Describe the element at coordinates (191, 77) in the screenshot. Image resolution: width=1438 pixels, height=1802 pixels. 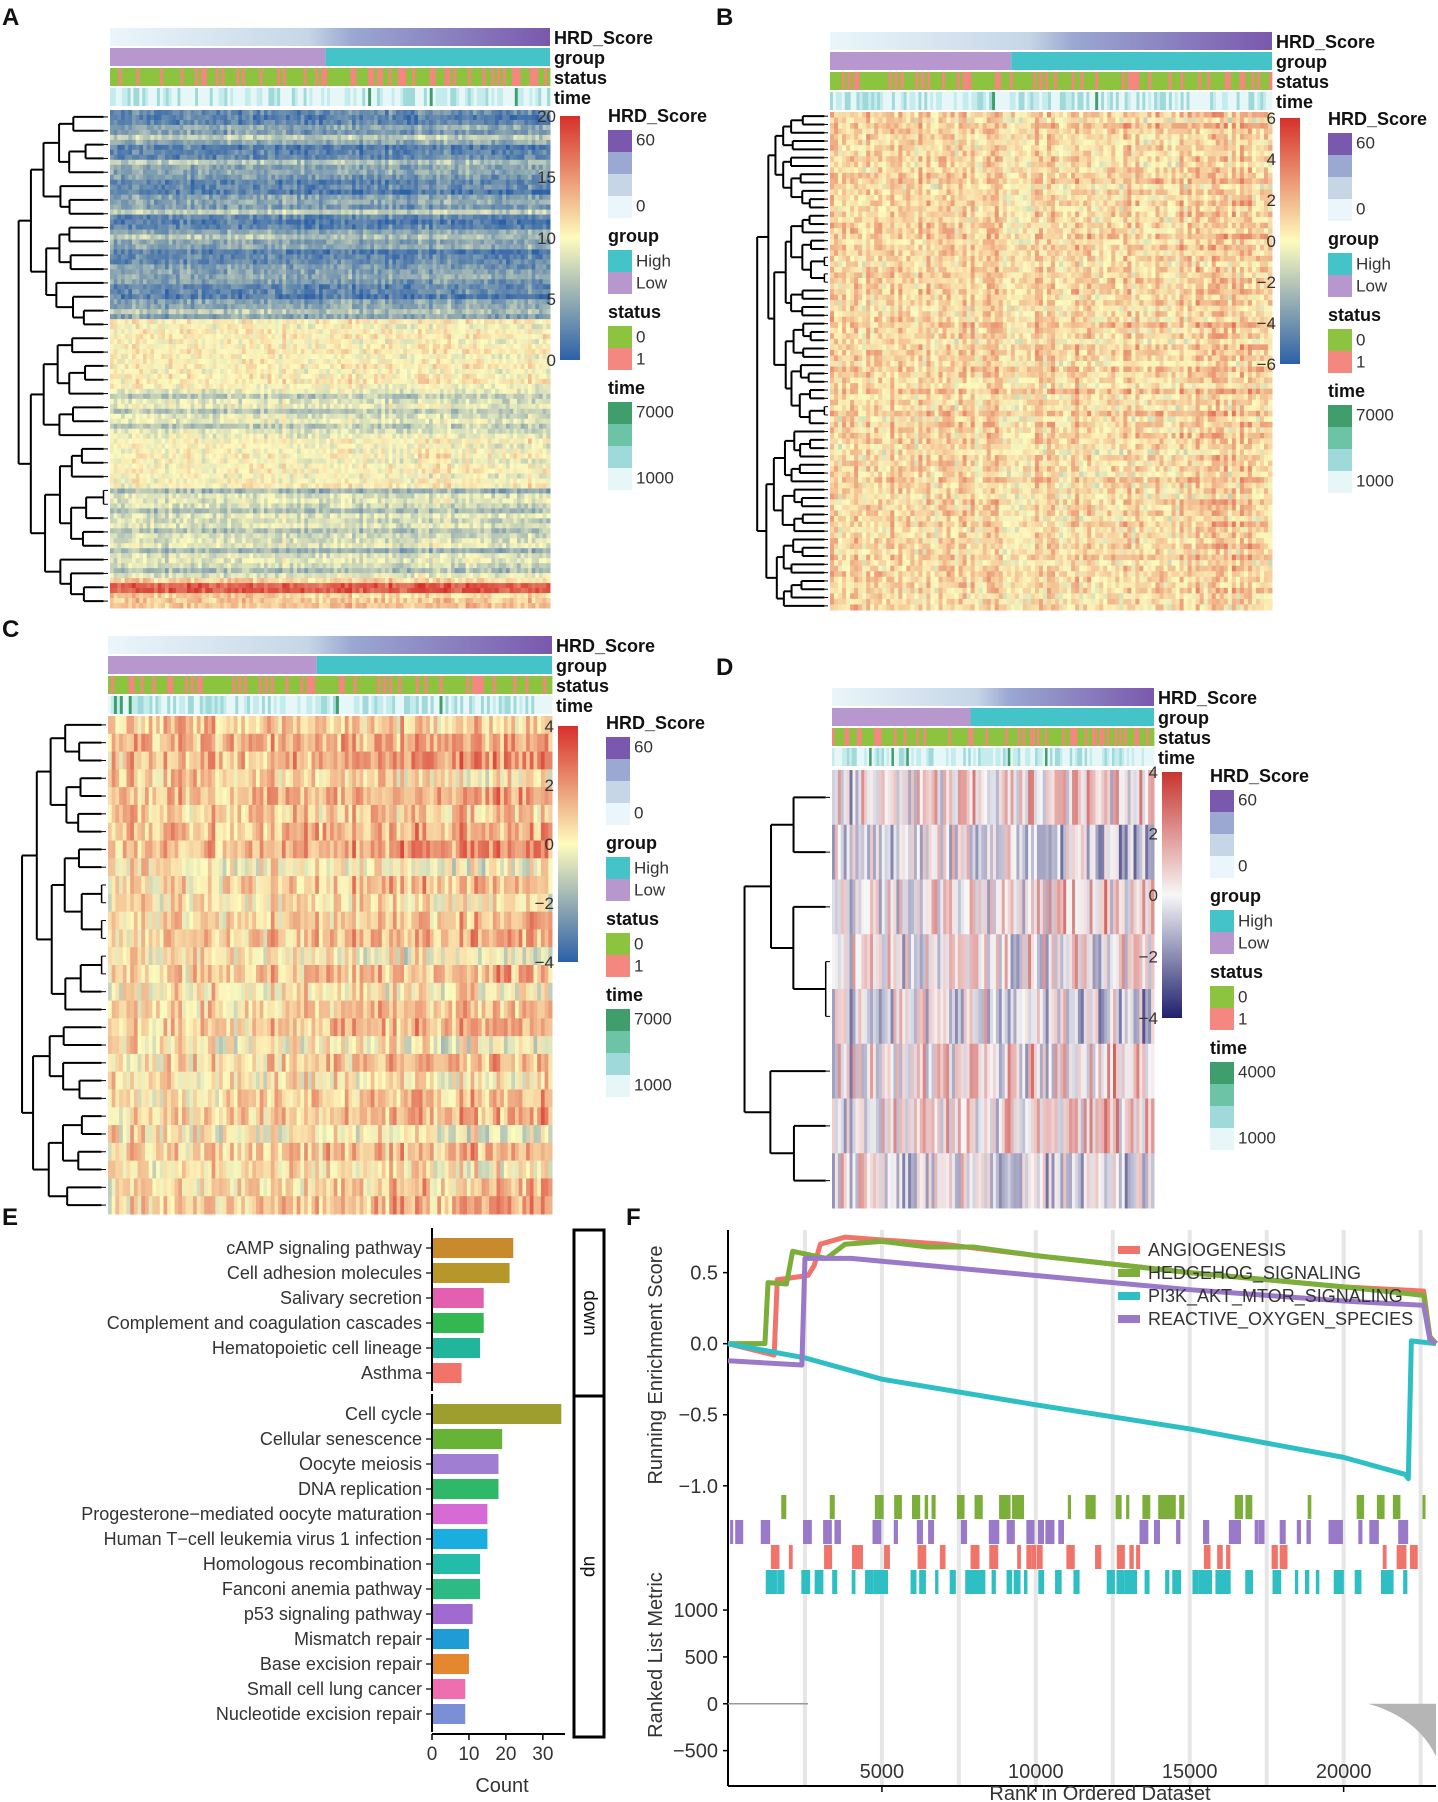
I see `status-cell` at that location.